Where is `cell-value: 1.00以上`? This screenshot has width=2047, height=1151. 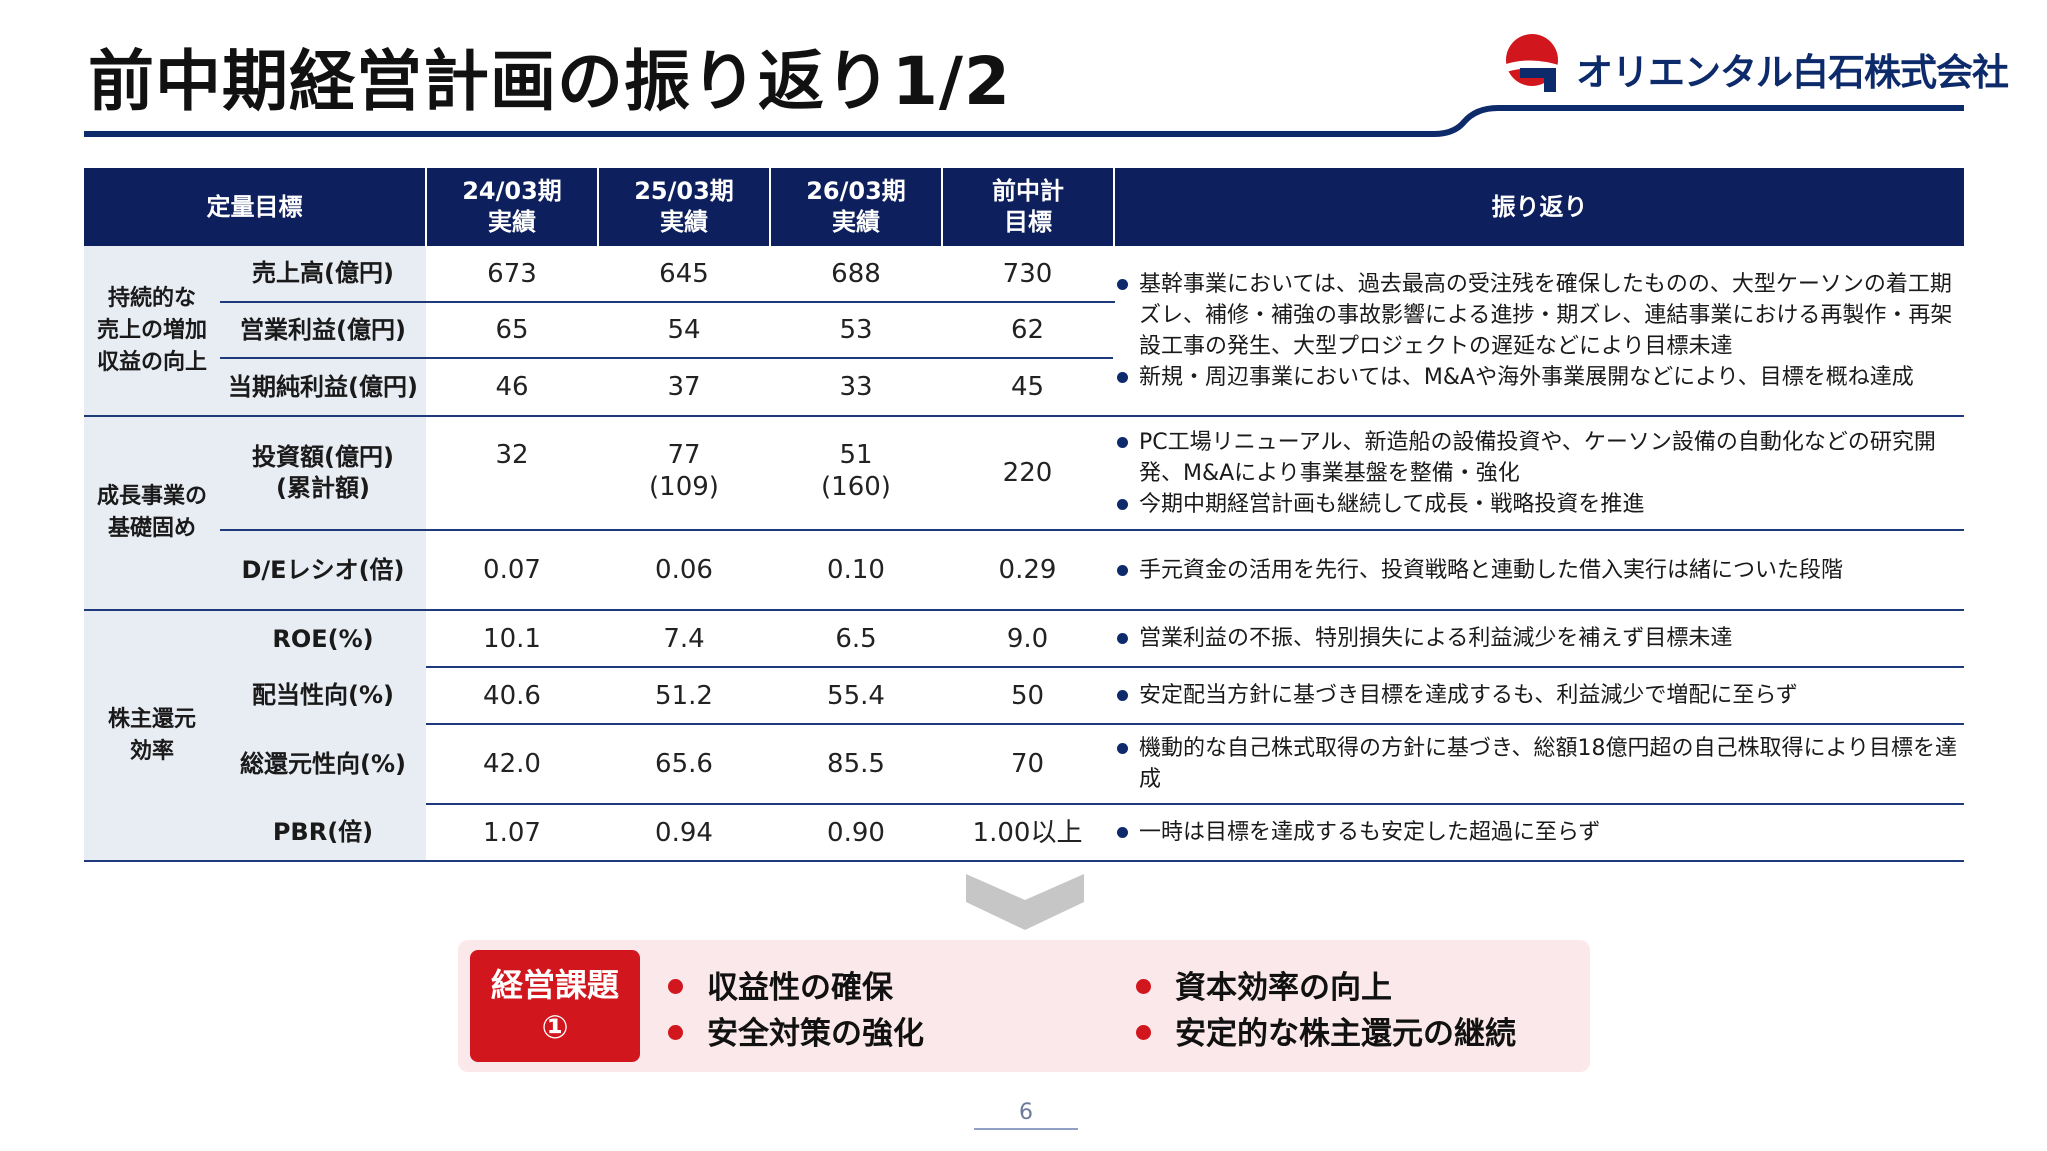 cell-value: 1.00以上 is located at coordinates (1028, 833).